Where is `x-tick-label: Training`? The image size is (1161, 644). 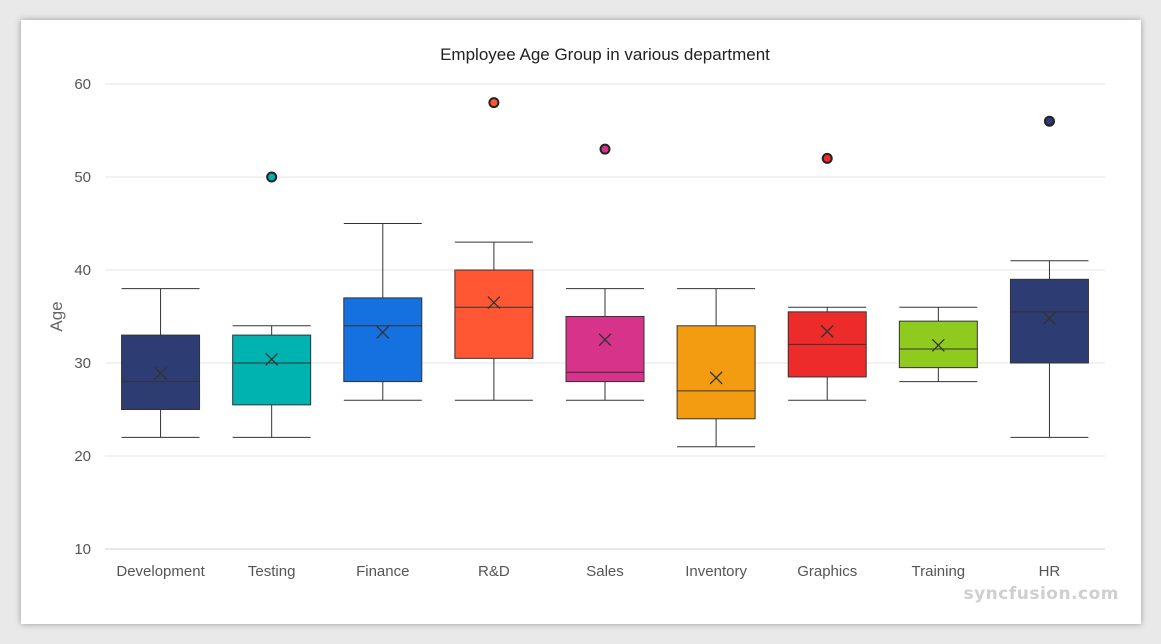
x-tick-label: Training is located at coordinates (939, 571).